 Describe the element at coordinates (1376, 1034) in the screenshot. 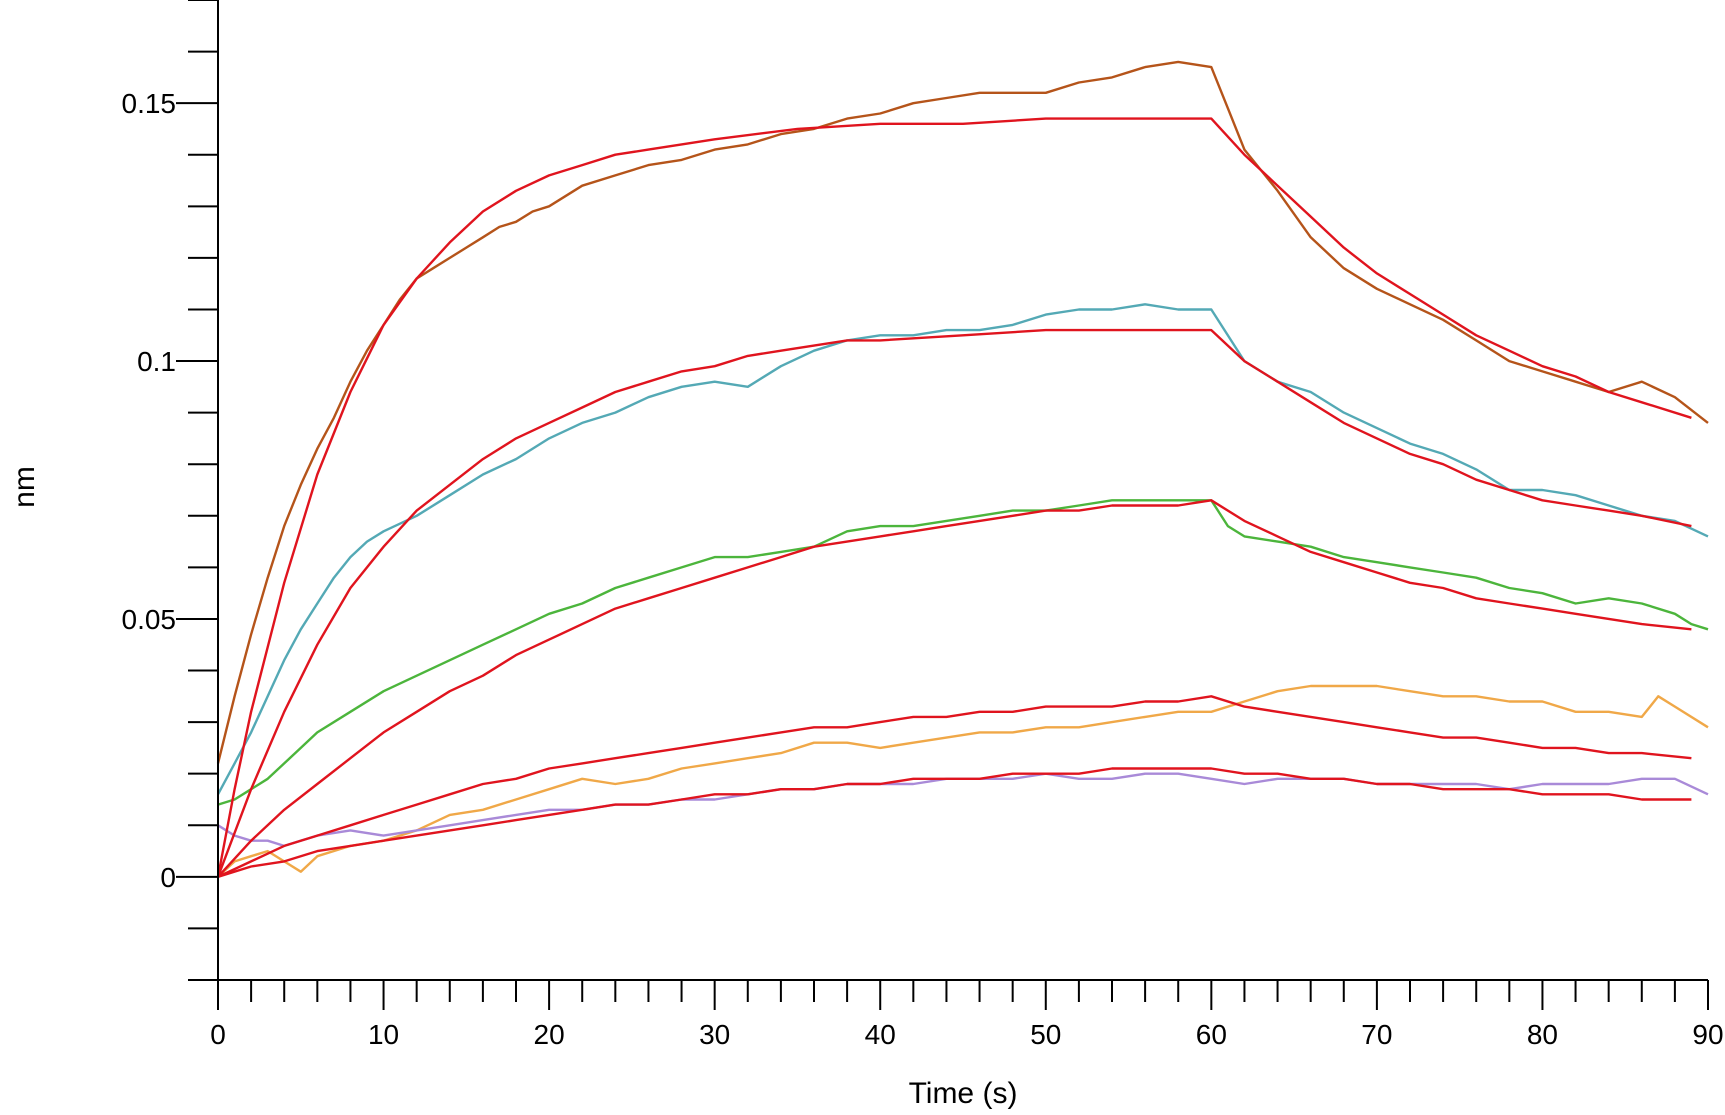

I see `x-tick-label: 70` at that location.